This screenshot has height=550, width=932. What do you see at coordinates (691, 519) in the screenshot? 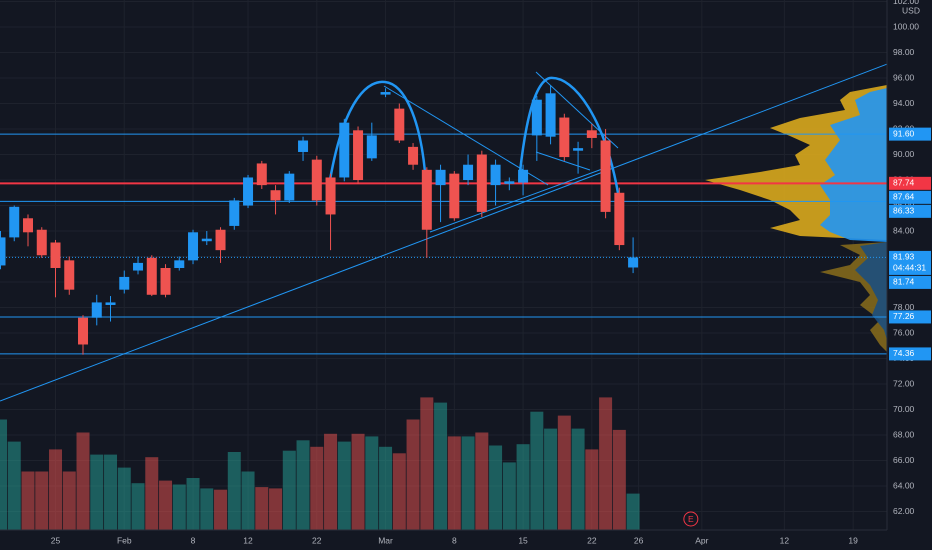
I see `earnings-label: E` at bounding box center [691, 519].